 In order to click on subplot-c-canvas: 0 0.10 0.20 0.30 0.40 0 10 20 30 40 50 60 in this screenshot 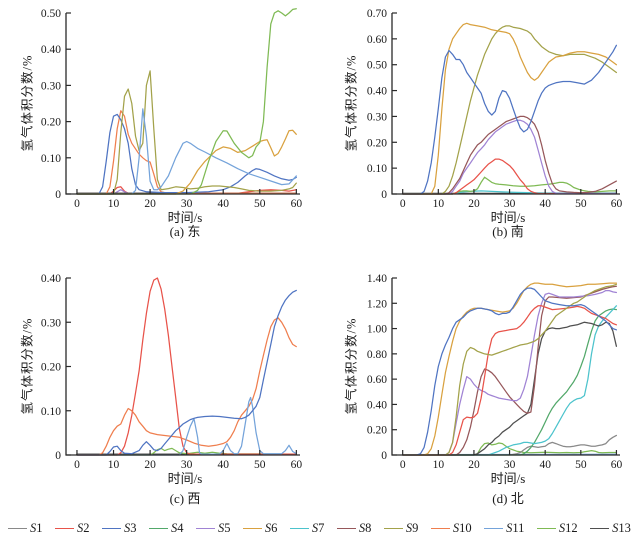, I will do `click(172, 372)`.